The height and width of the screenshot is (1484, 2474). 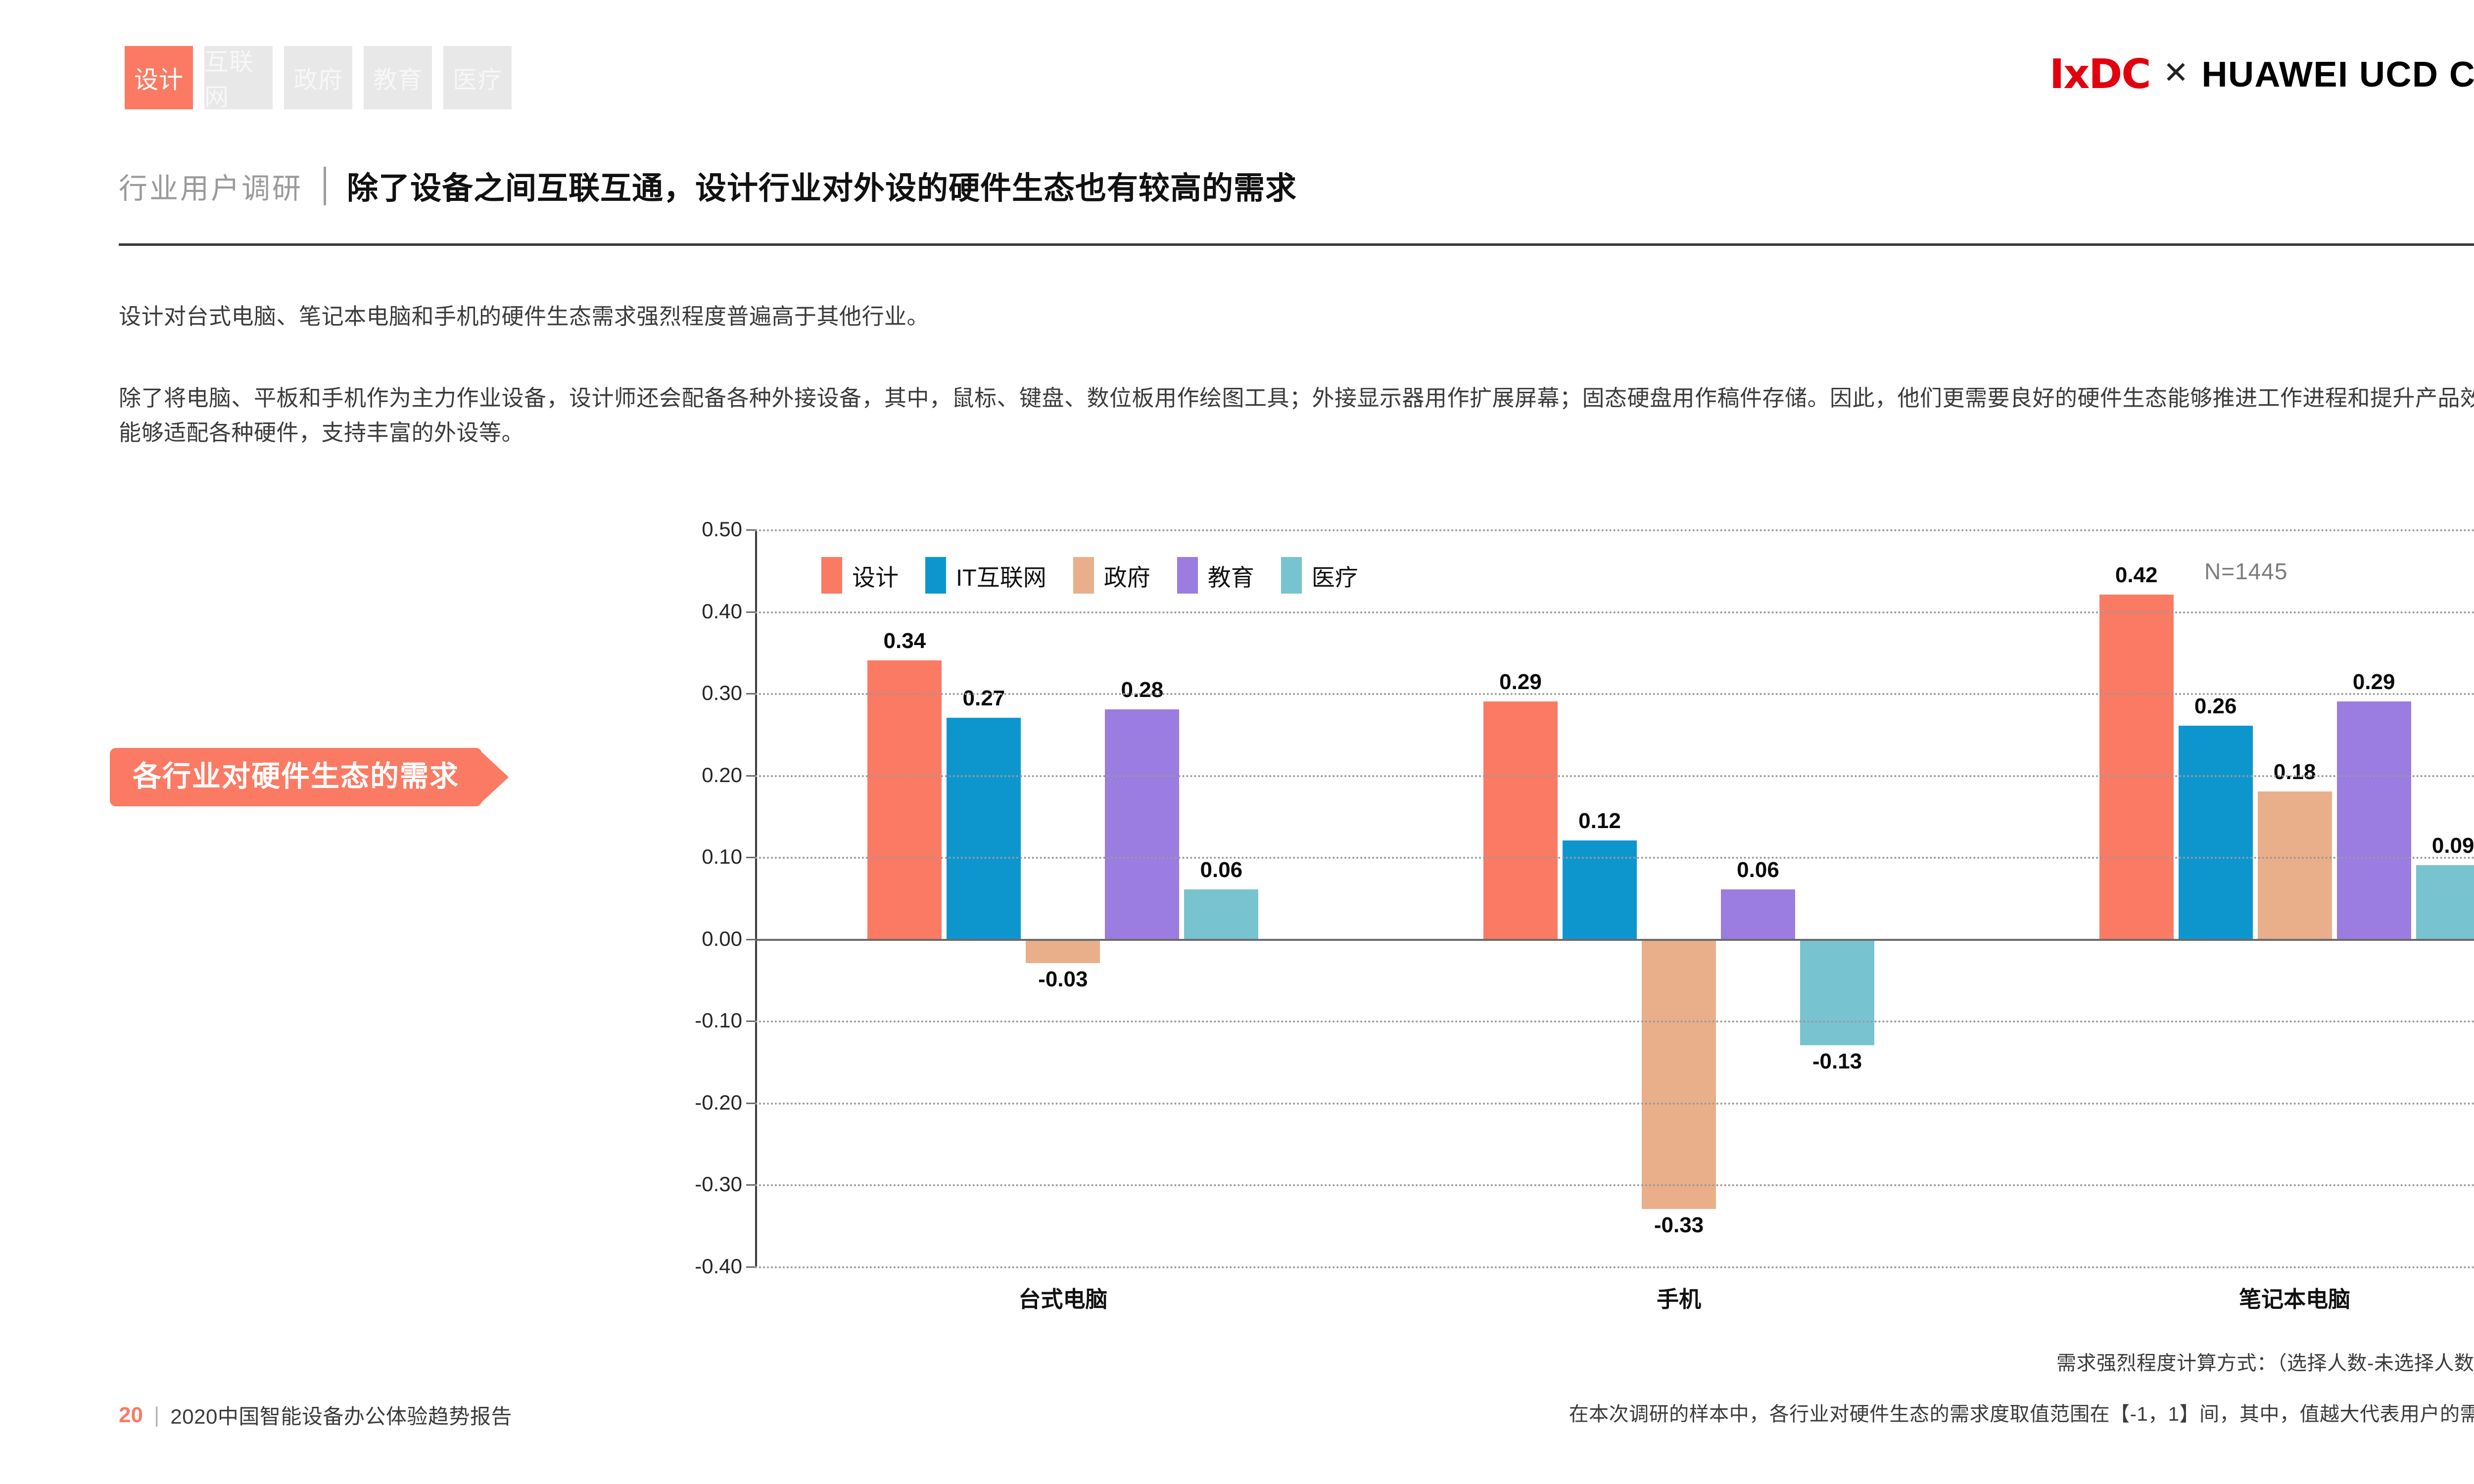 What do you see at coordinates (341, 1416) in the screenshot?
I see `report-title: 2020中国智能设备办公体验趋势报告` at bounding box center [341, 1416].